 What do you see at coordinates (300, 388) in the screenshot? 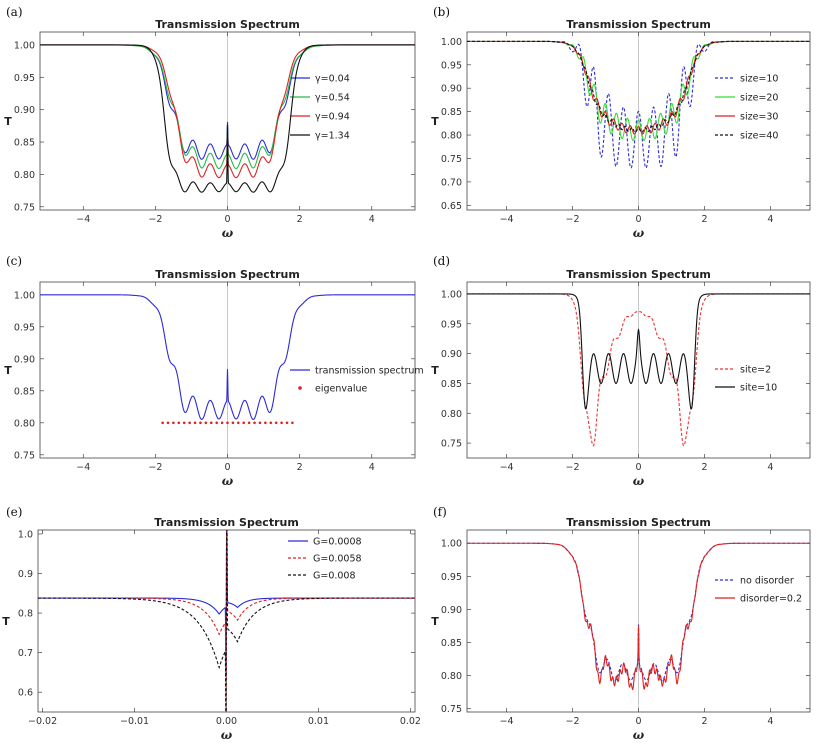
I see `legend-swatch` at bounding box center [300, 388].